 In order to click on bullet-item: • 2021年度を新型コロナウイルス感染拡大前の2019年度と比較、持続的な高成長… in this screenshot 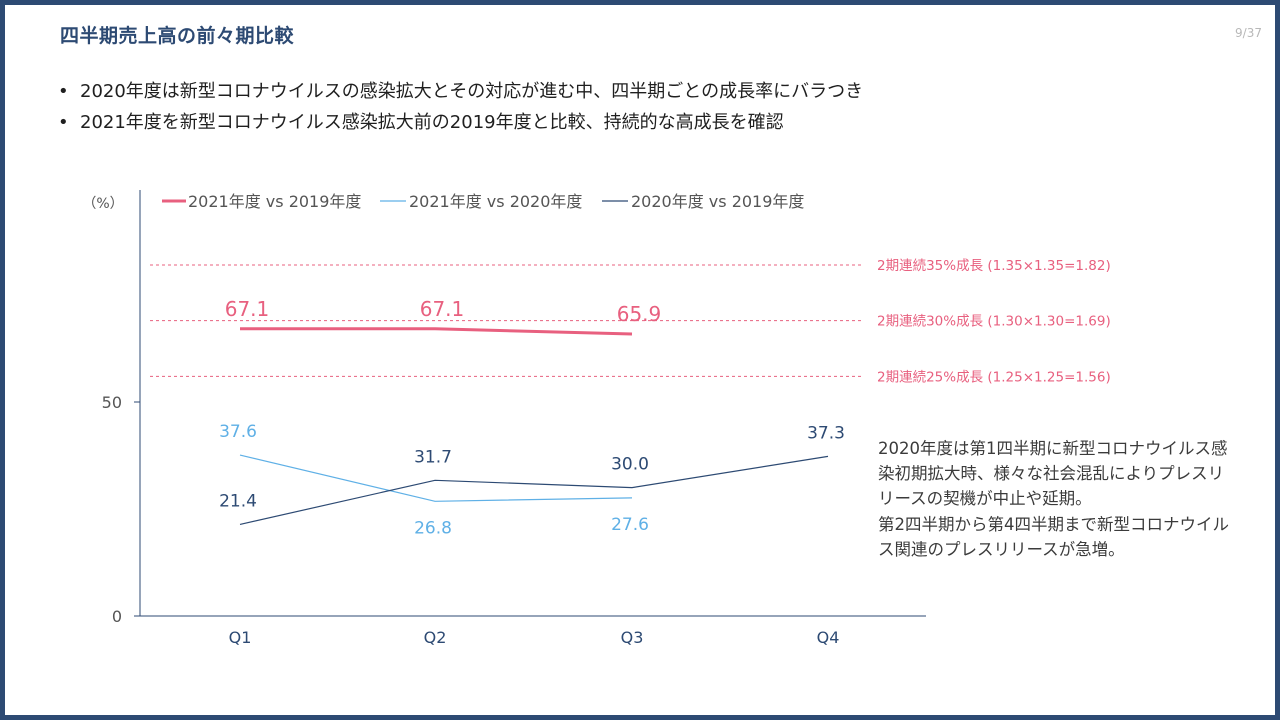, I will do `click(421, 122)`.